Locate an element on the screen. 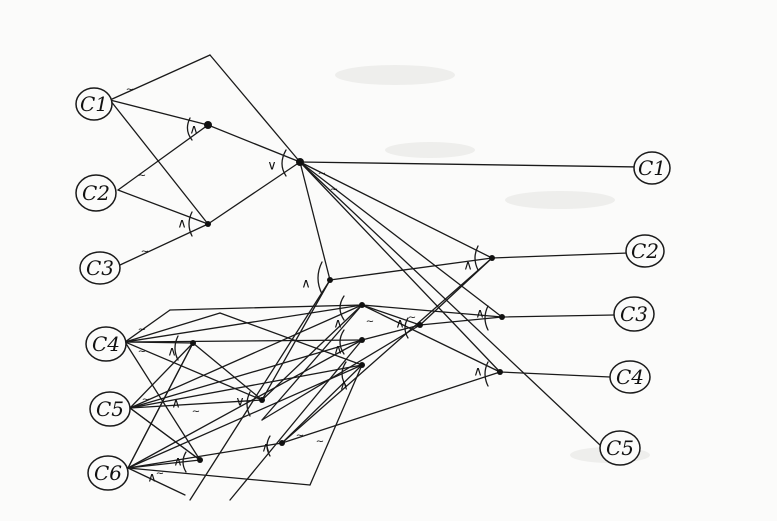 The width and height of the screenshot is (777, 521). output-label: C3 is located at coordinates (634, 314).